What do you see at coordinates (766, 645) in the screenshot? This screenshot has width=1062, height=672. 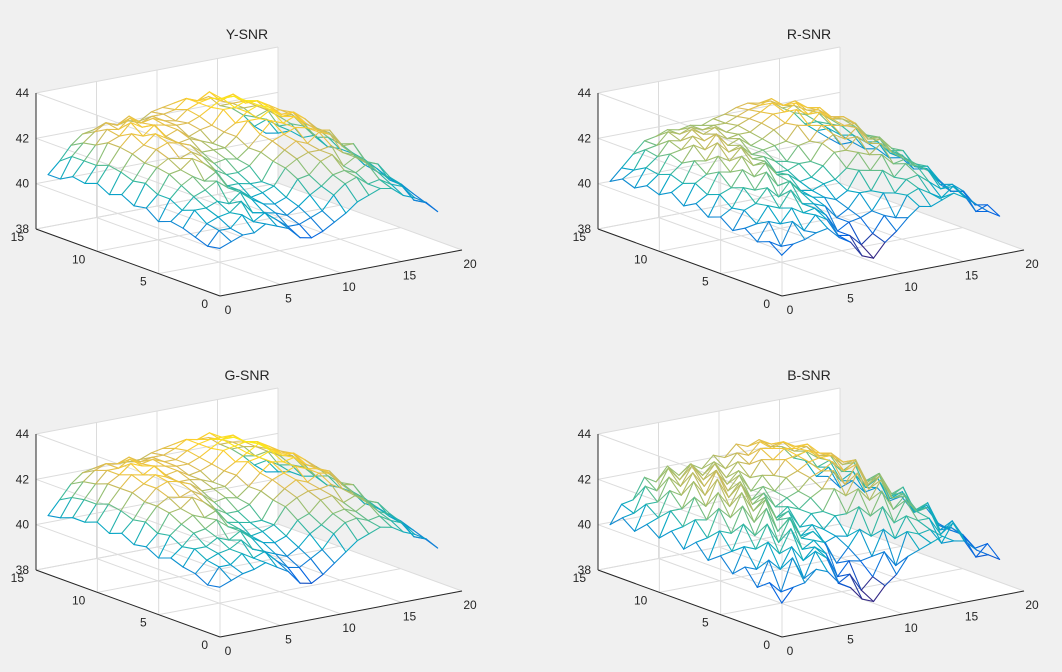 I see `y-tick-label: 0` at bounding box center [766, 645].